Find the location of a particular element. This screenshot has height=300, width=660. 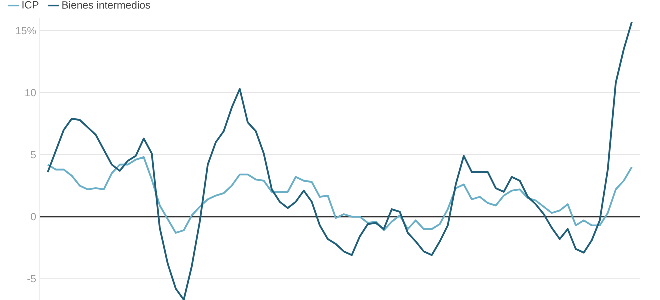

y-tick-label: 15% is located at coordinates (26, 31).